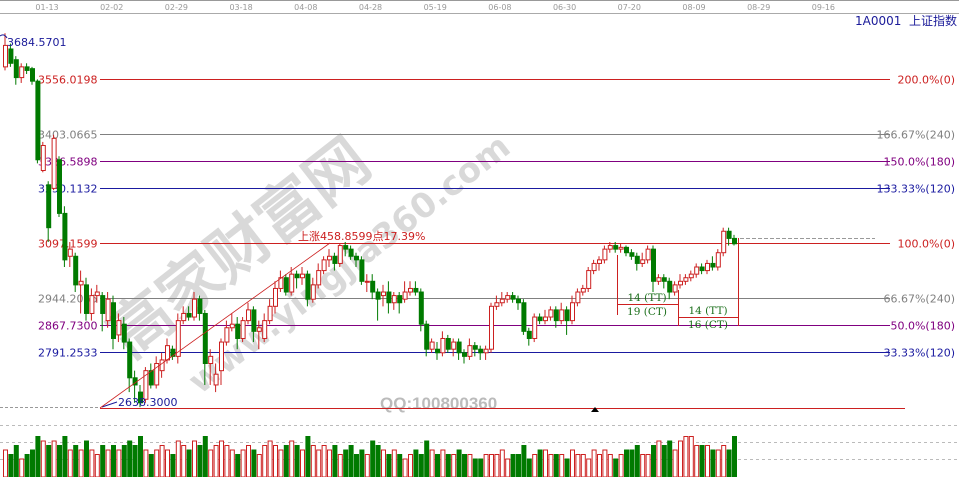 This screenshot has height=477, width=959. Describe the element at coordinates (906, 20) in the screenshot. I see `chart-title: 1A0001 上证指数` at that location.